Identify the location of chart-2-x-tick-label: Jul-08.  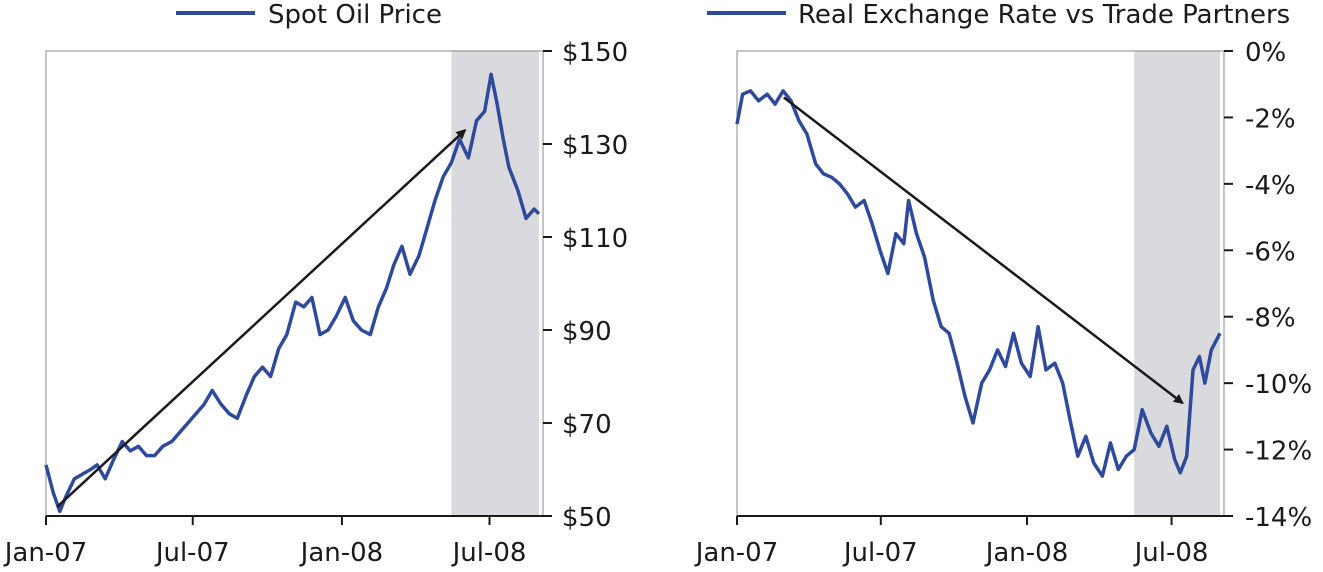
(1171, 553).